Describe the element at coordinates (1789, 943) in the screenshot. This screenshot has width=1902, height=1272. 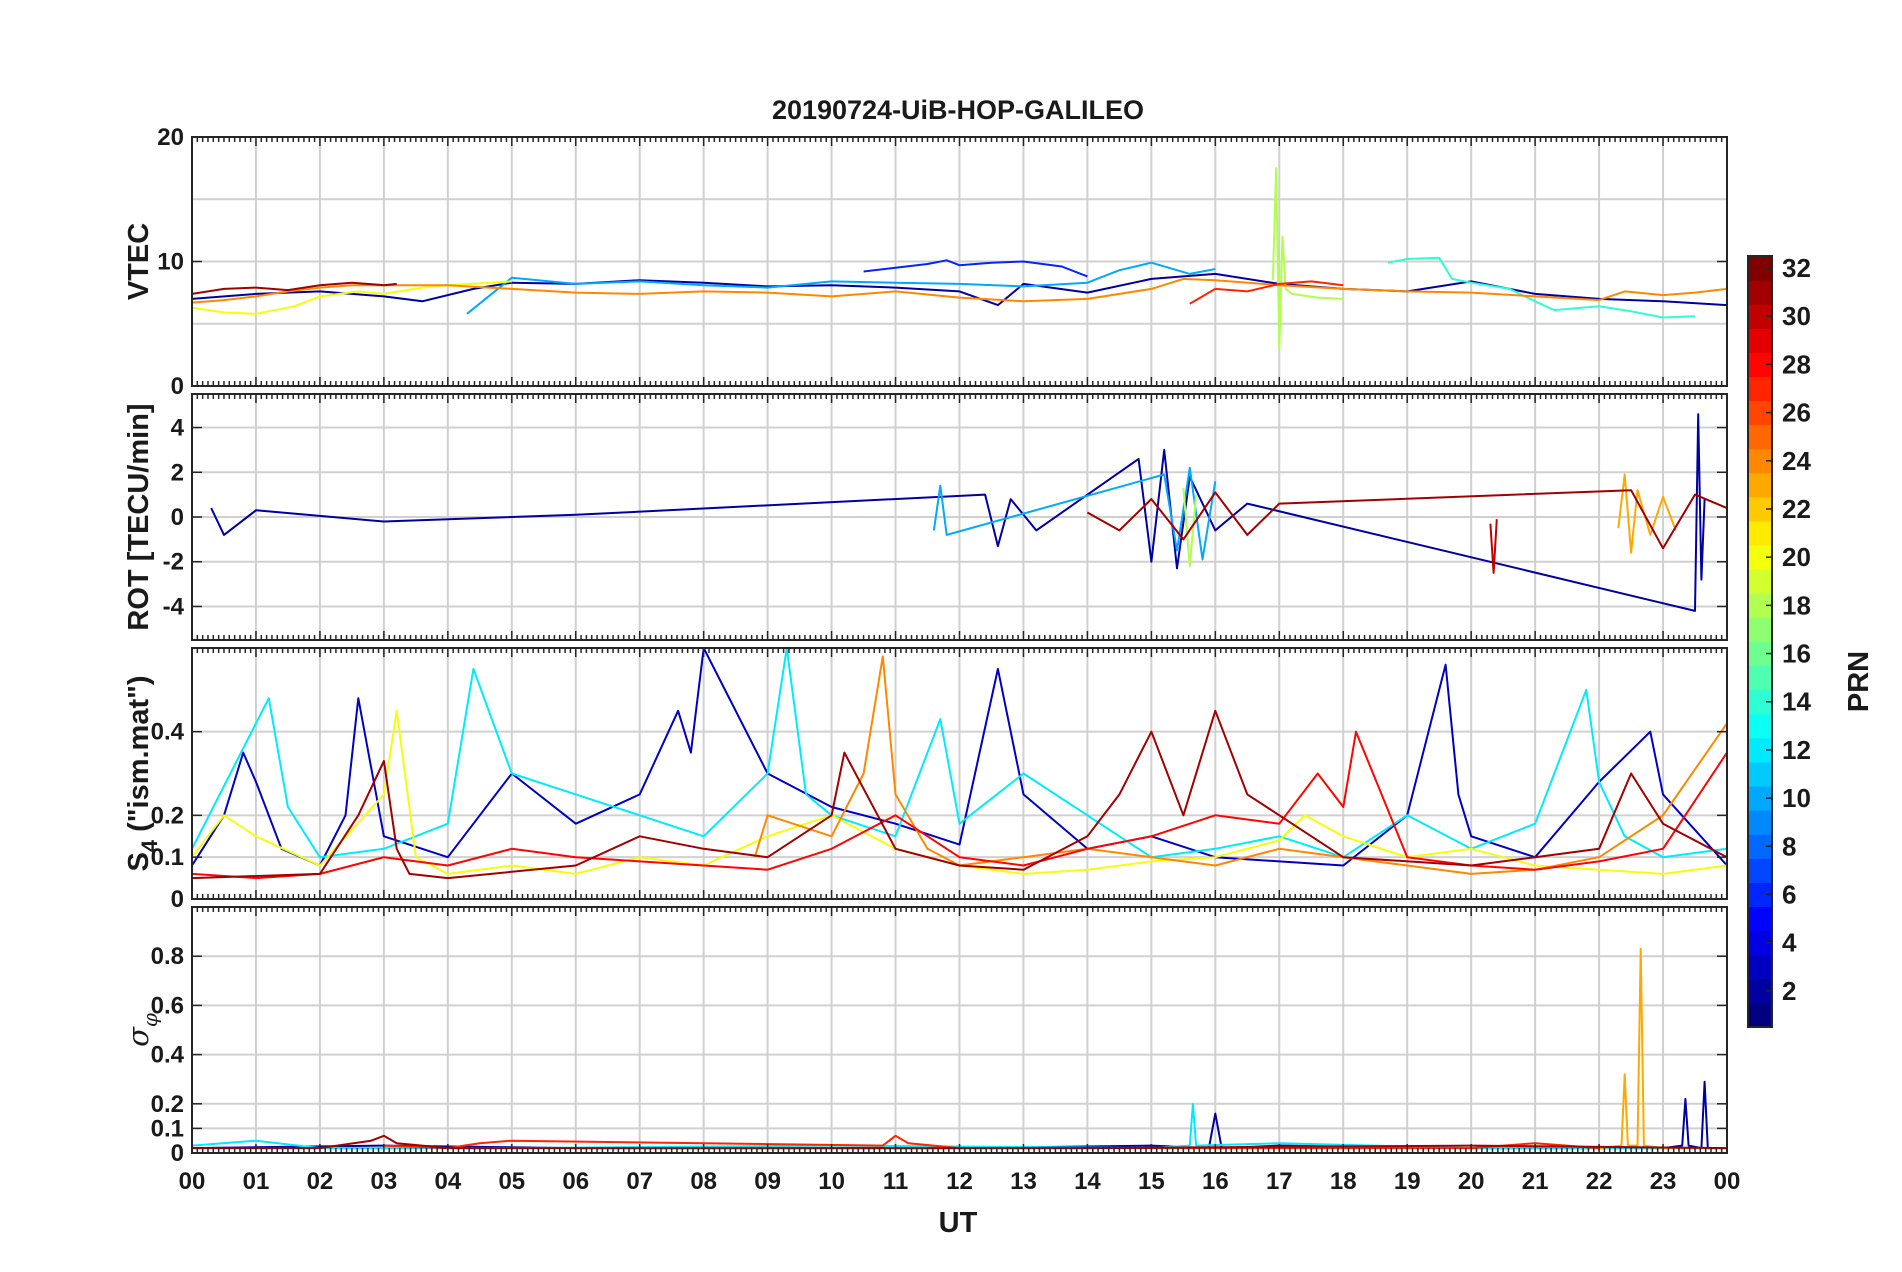
I see `colorbar-tick-label: 4` at that location.